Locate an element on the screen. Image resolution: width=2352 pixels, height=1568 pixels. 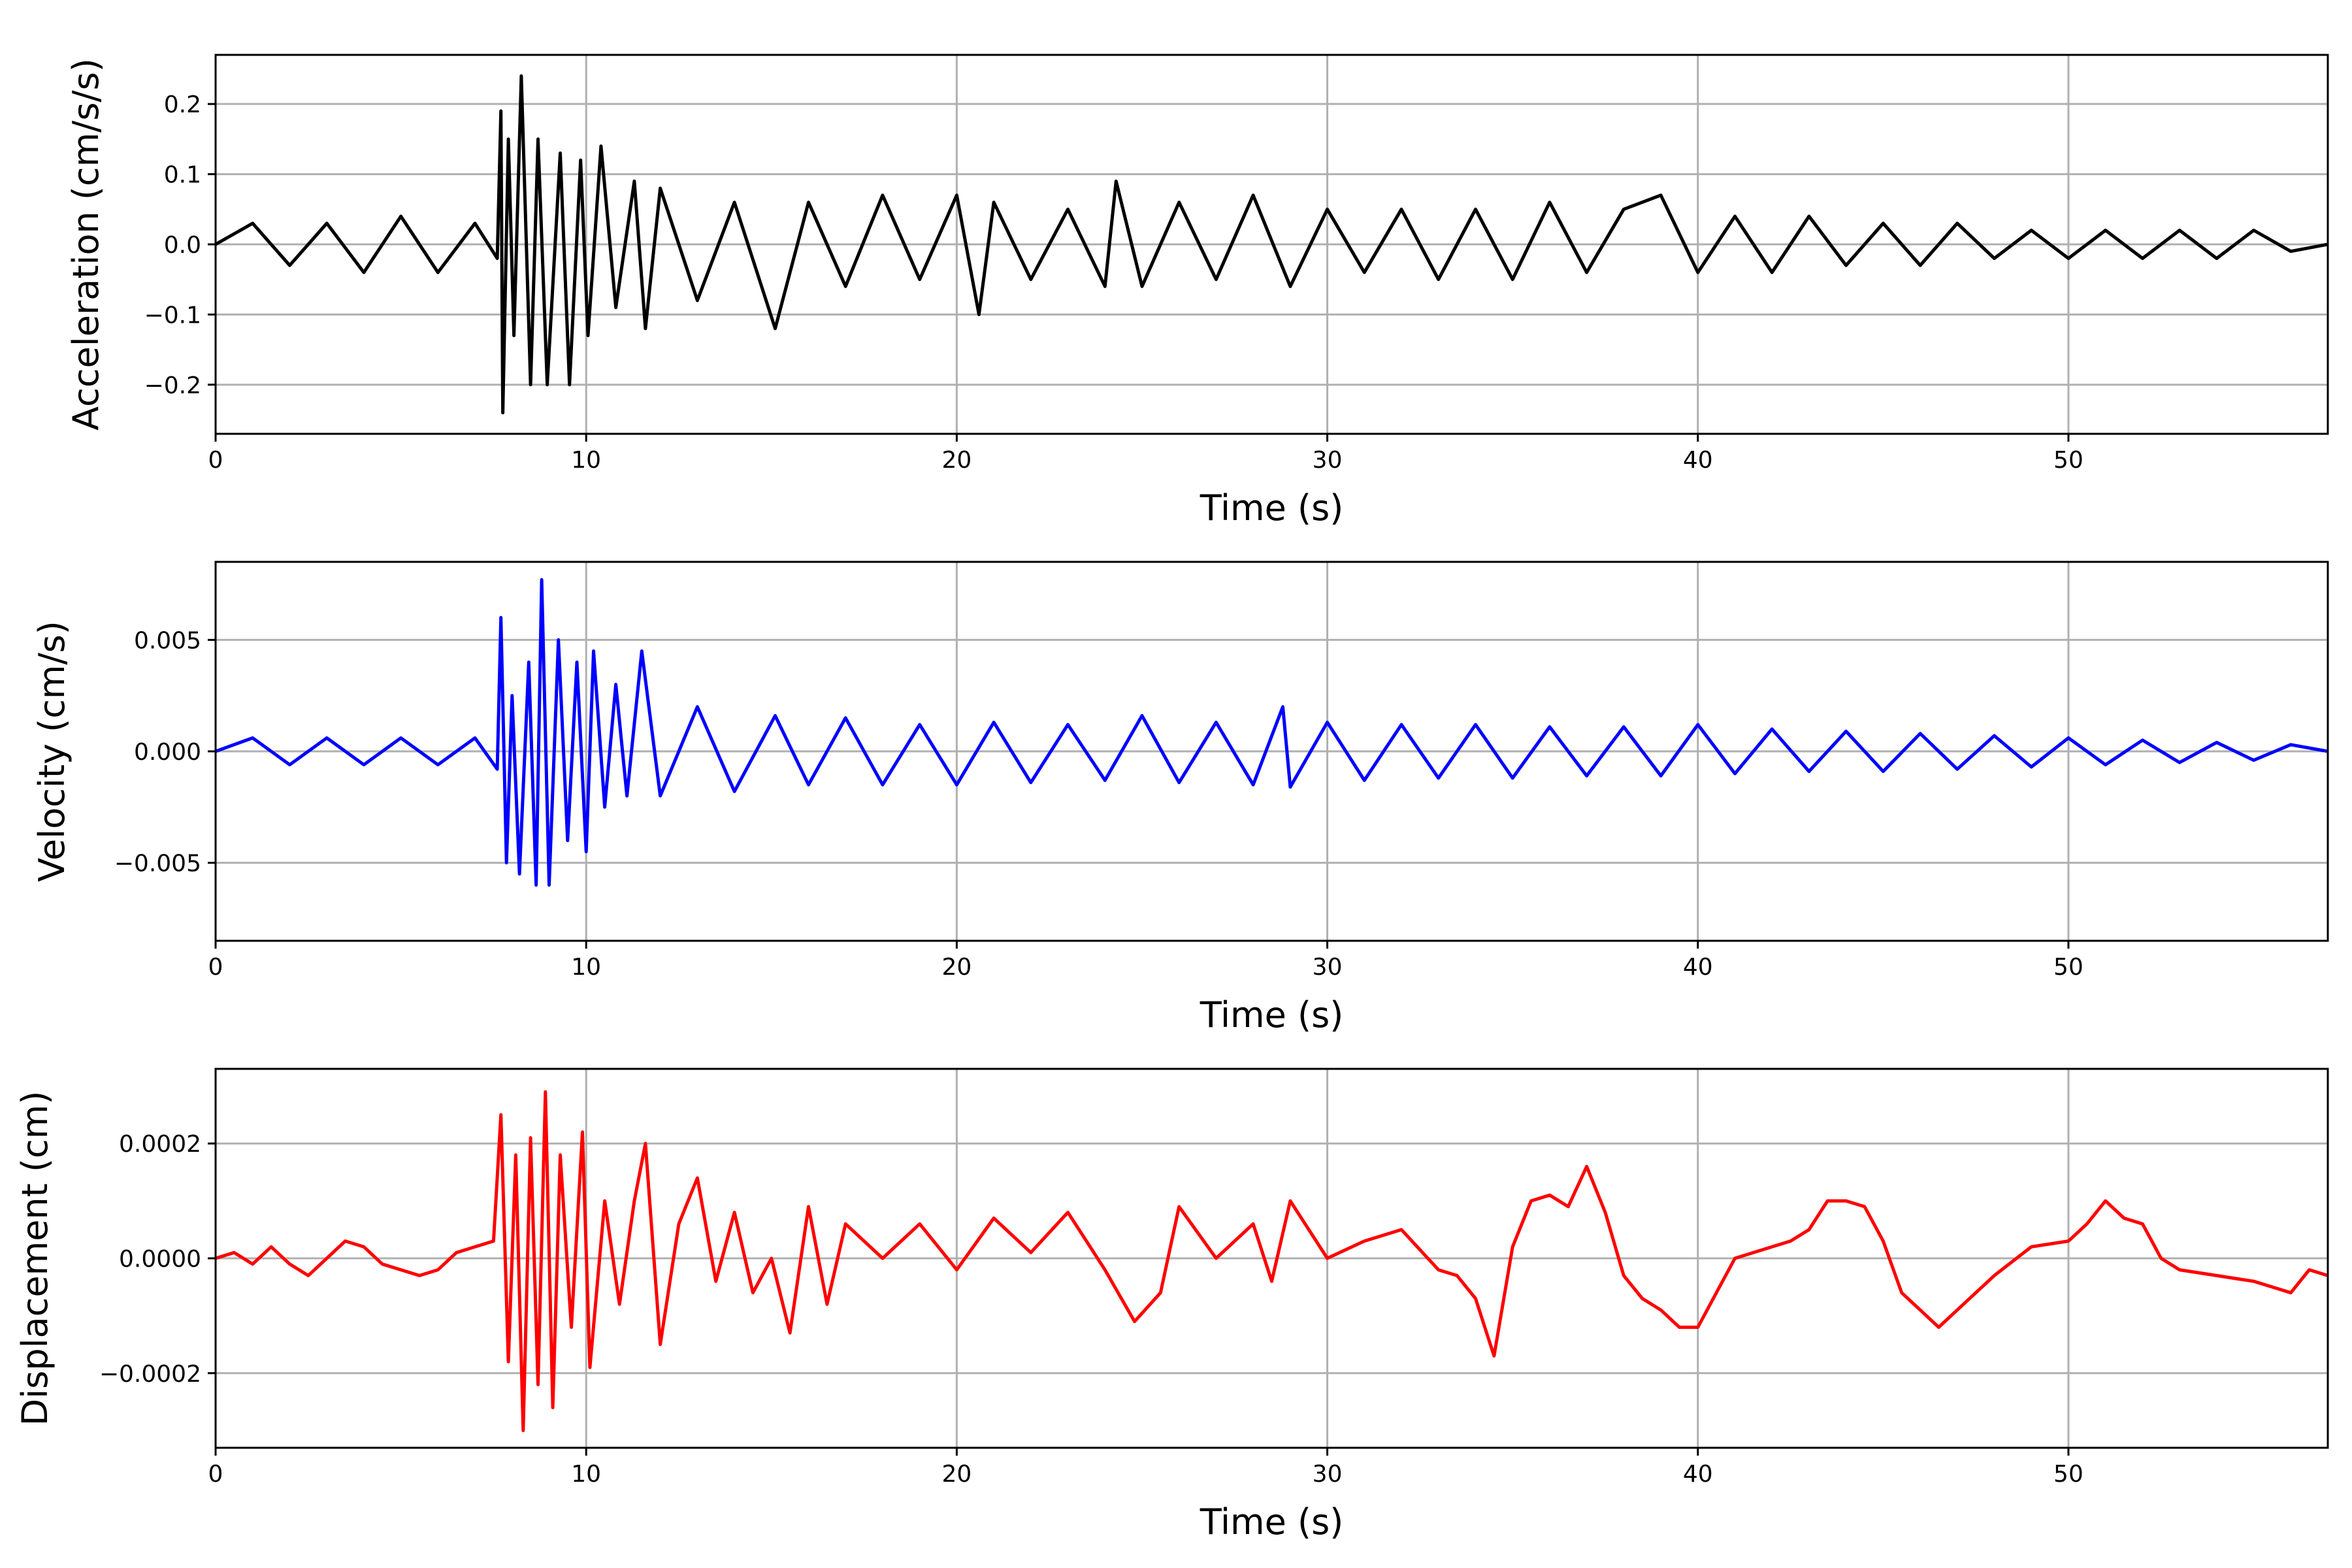
y-axis-label: Displacement (cm) is located at coordinates (35, 1258).